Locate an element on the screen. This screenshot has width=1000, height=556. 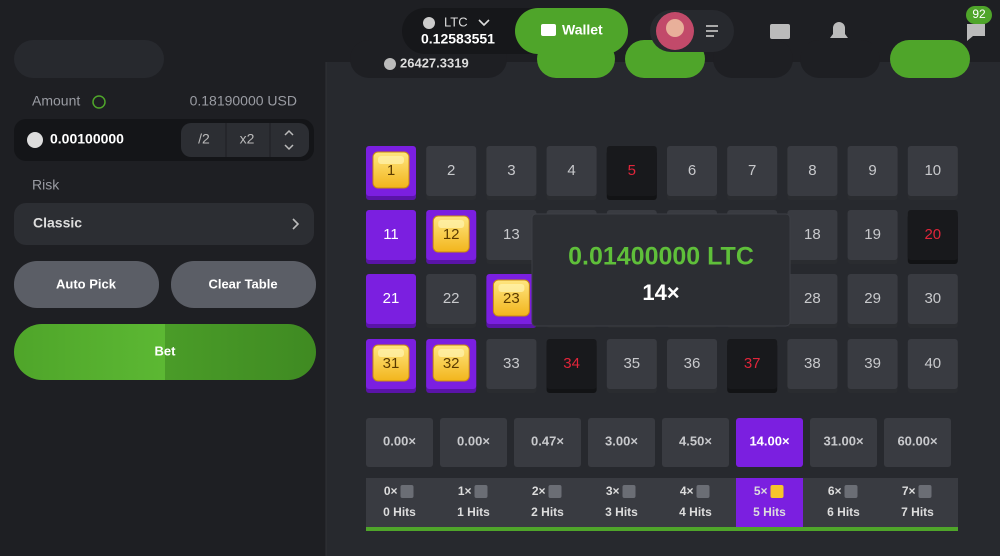
hits-count: 3× is located at coordinates (613, 491).